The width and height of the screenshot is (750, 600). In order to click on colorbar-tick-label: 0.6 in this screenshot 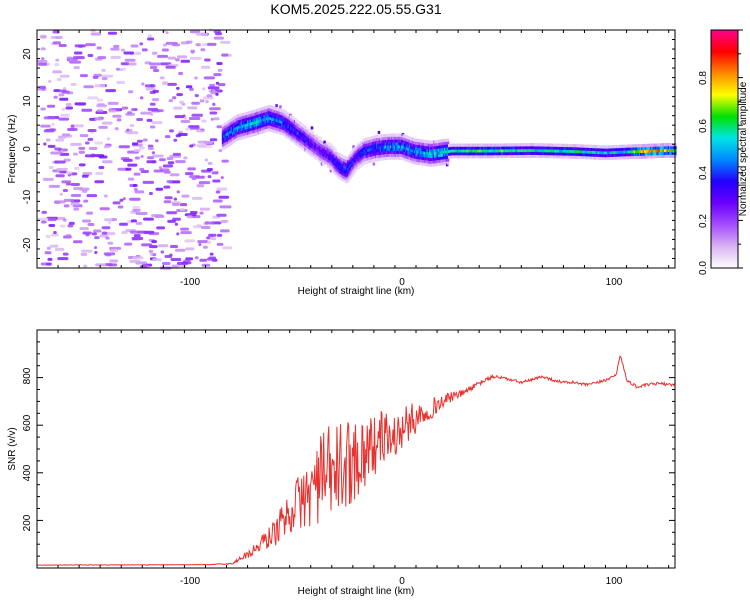, I will do `click(703, 126)`.